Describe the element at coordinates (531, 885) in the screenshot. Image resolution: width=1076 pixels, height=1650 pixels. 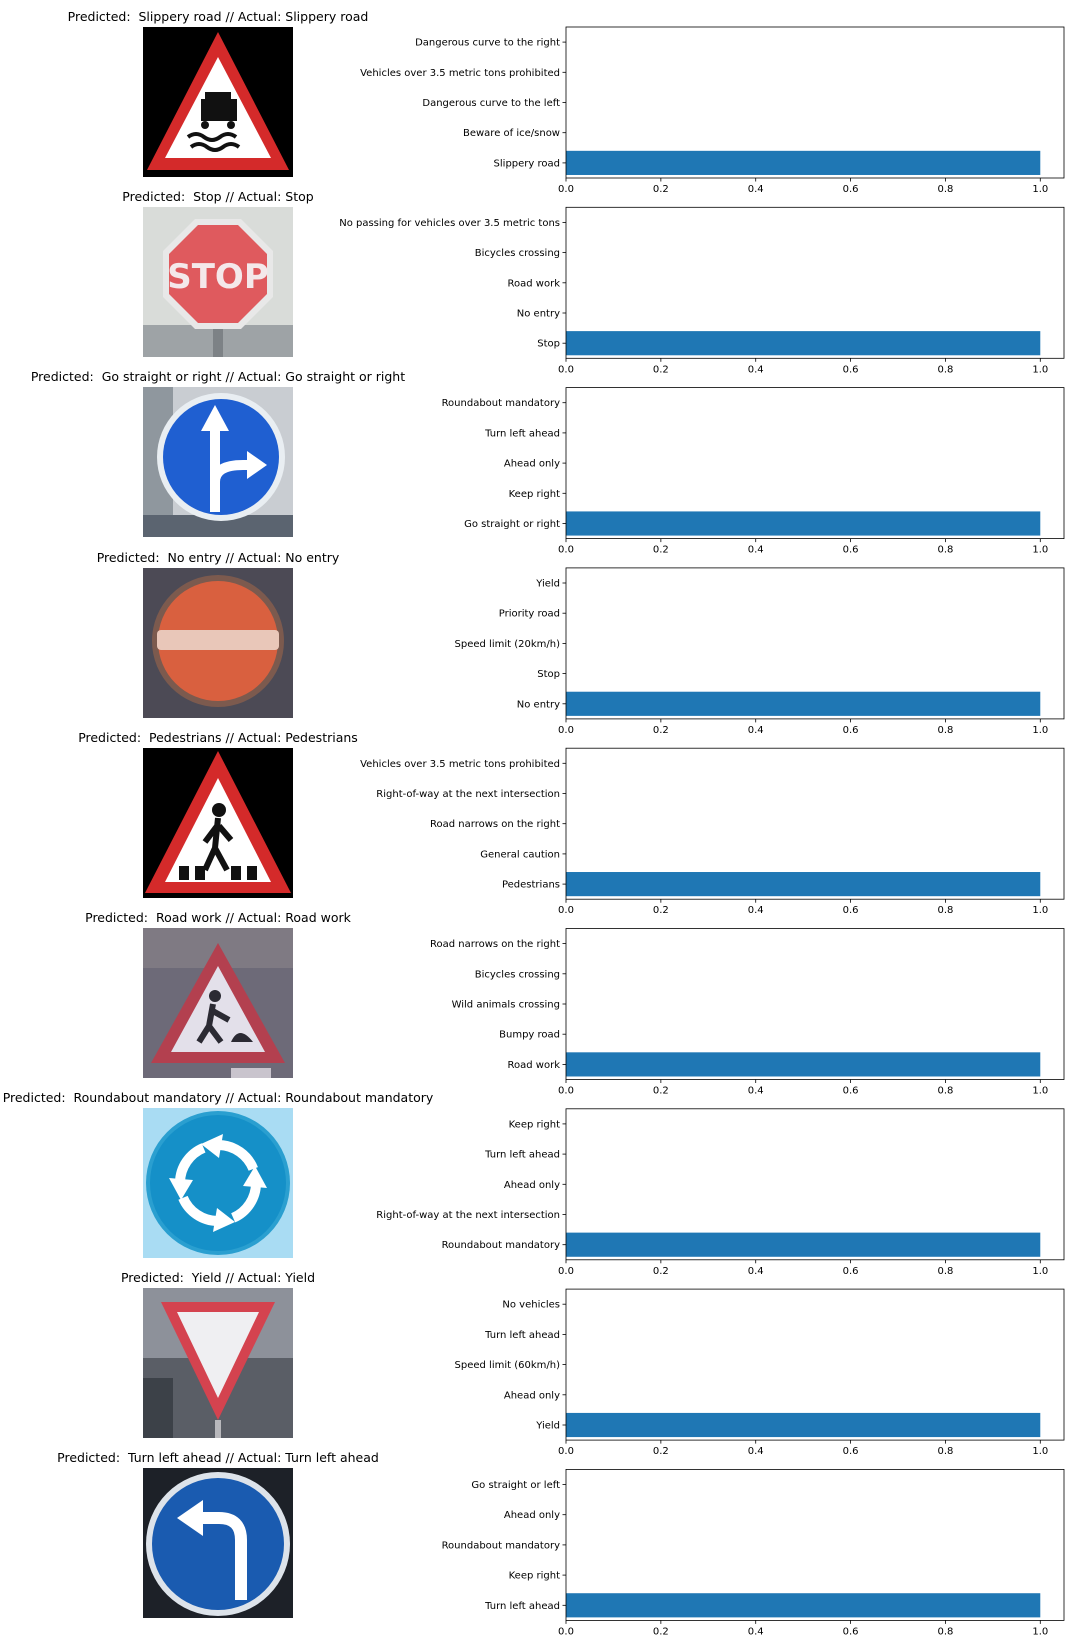
I see `y-tick-label: Pedestrians` at that location.